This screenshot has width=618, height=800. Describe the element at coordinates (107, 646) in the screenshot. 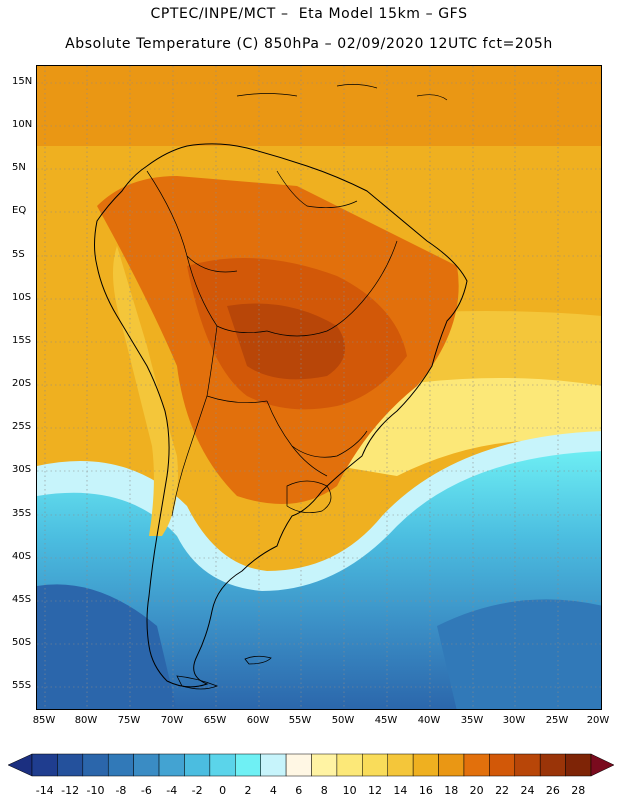

I see `field-deep-cold` at that location.